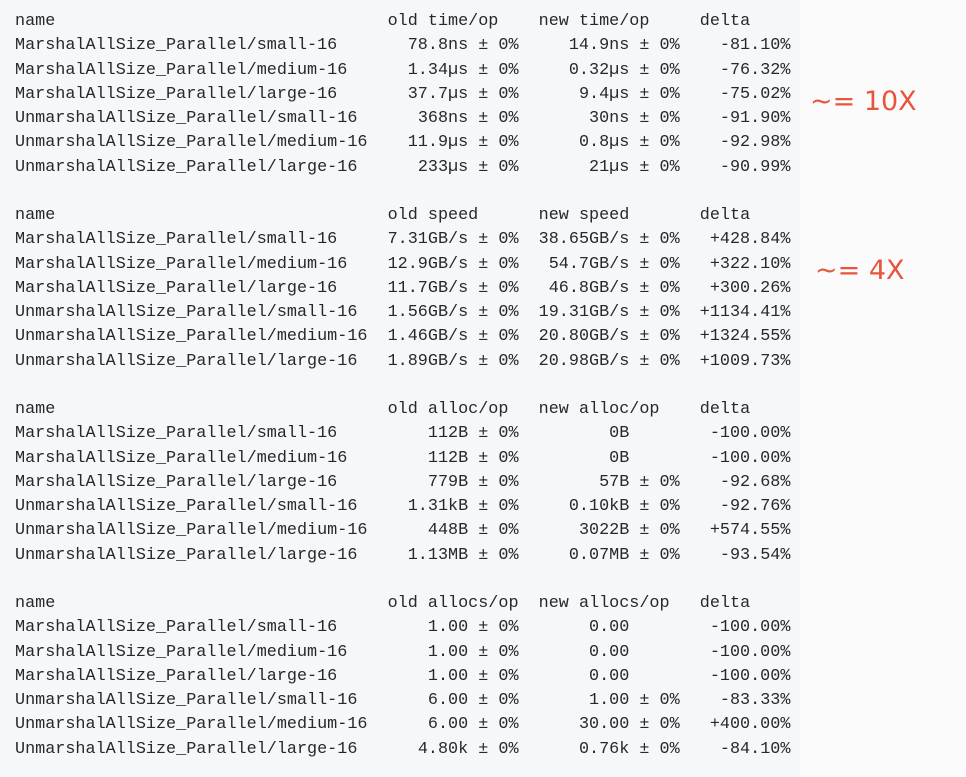  Describe the element at coordinates (428, 312) in the screenshot. I see `old-value: 1.56GB/s` at that location.